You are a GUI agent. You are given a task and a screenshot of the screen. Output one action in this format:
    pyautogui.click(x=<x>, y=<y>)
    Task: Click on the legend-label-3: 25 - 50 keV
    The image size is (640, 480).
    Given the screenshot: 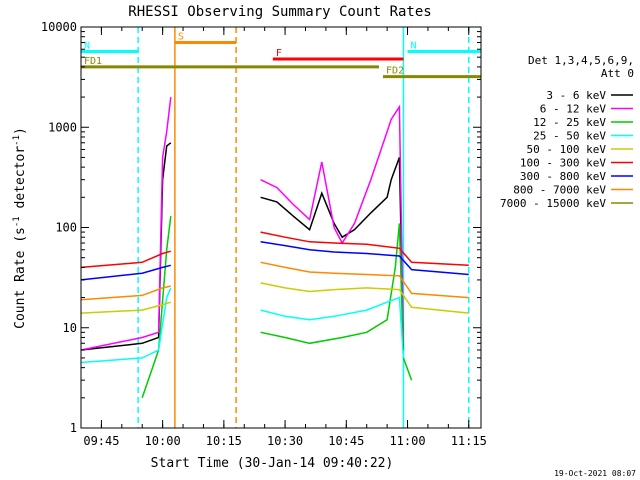 What is the action you would take?
    pyautogui.click(x=569, y=136)
    